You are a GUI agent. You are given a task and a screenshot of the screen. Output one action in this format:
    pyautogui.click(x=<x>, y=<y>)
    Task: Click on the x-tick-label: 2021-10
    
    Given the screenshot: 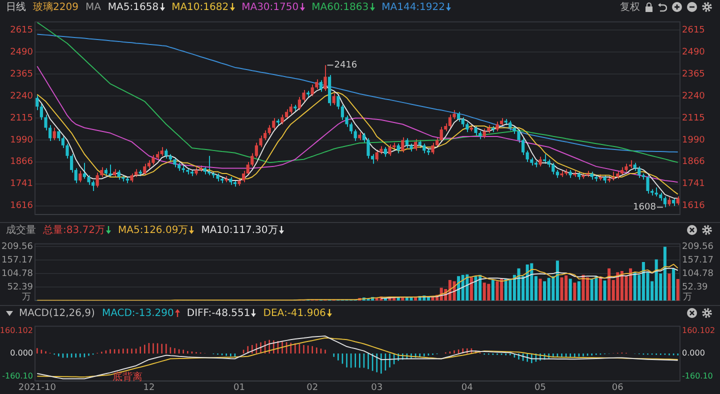 What is the action you would take?
    pyautogui.click(x=37, y=387)
    